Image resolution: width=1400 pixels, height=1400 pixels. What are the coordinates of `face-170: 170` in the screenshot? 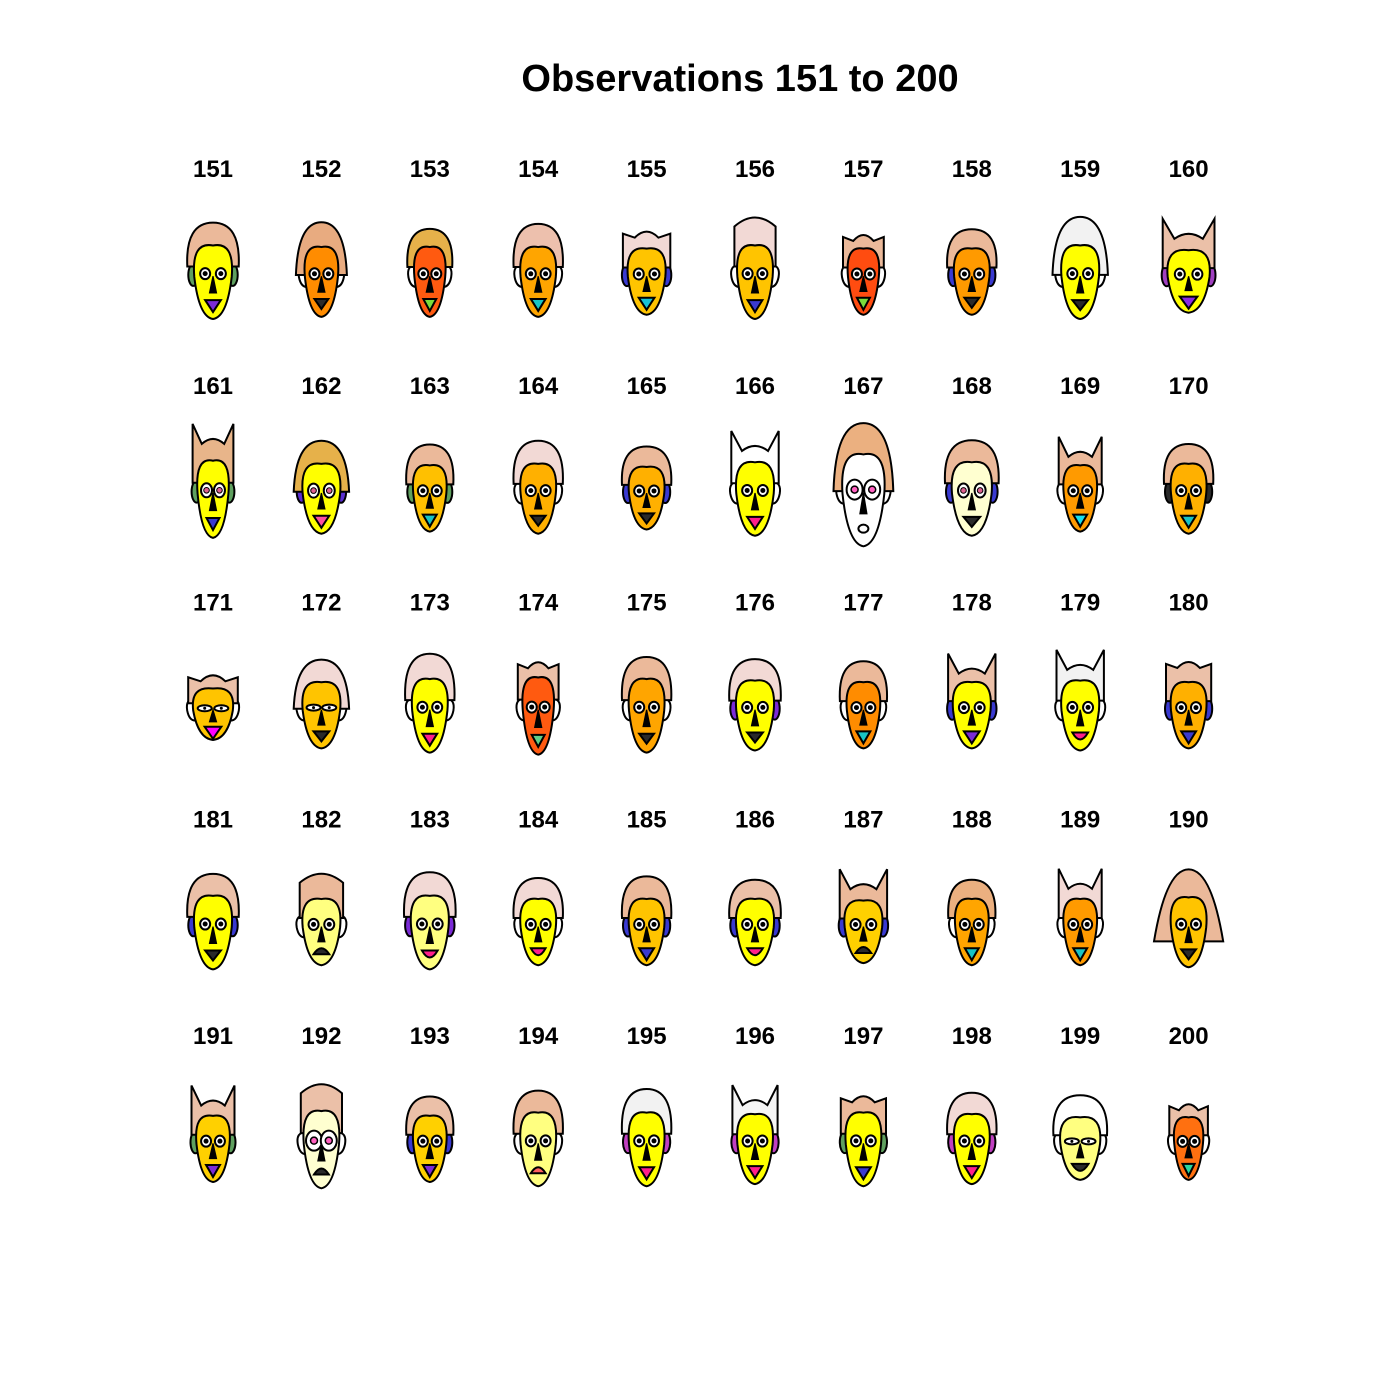 It's located at (1188, 454).